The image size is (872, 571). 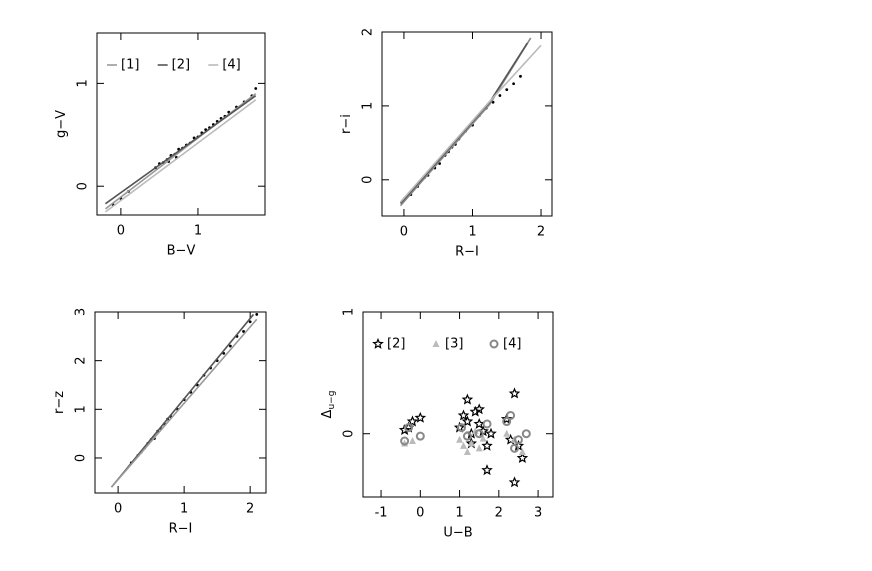 I want to click on y-axis-label-main: r−z, so click(x=59, y=402).